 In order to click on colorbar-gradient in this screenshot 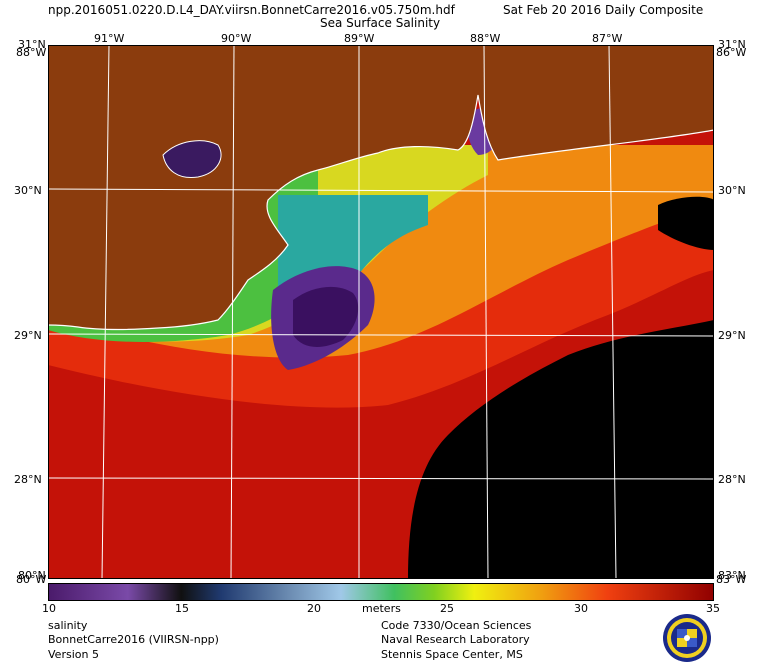, I will do `click(381, 592)`.